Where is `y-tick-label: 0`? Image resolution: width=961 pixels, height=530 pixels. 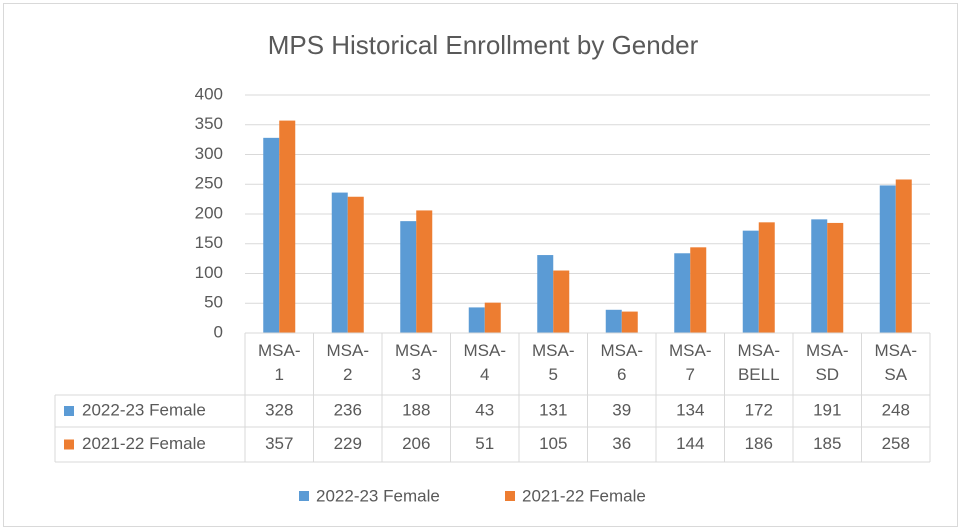 y-tick-label: 0 is located at coordinates (218, 331).